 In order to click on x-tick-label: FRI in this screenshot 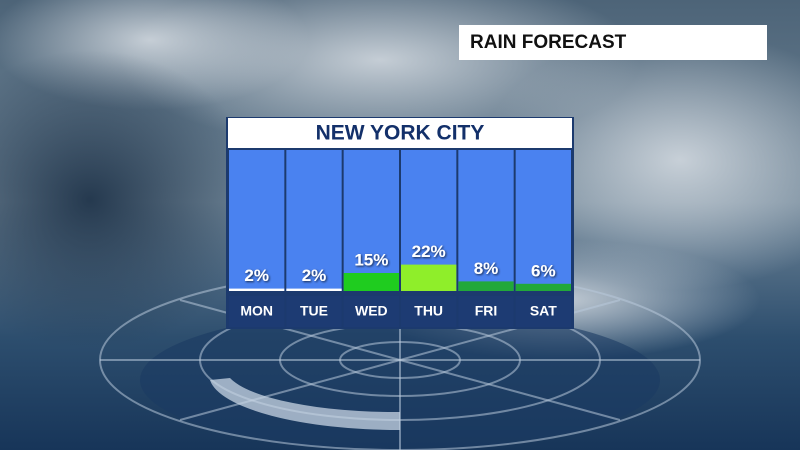, I will do `click(486, 311)`.